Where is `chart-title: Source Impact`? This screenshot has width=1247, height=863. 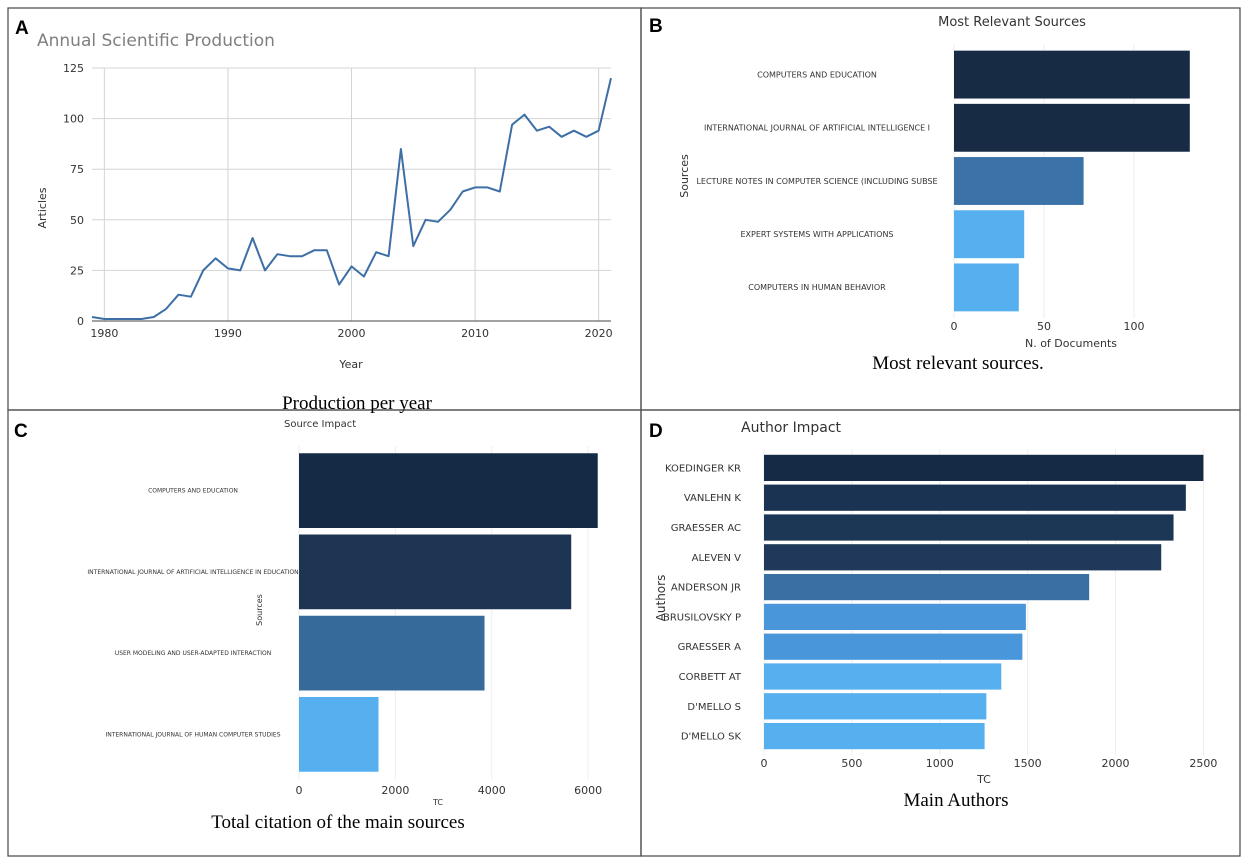 chart-title: Source Impact is located at coordinates (320, 424).